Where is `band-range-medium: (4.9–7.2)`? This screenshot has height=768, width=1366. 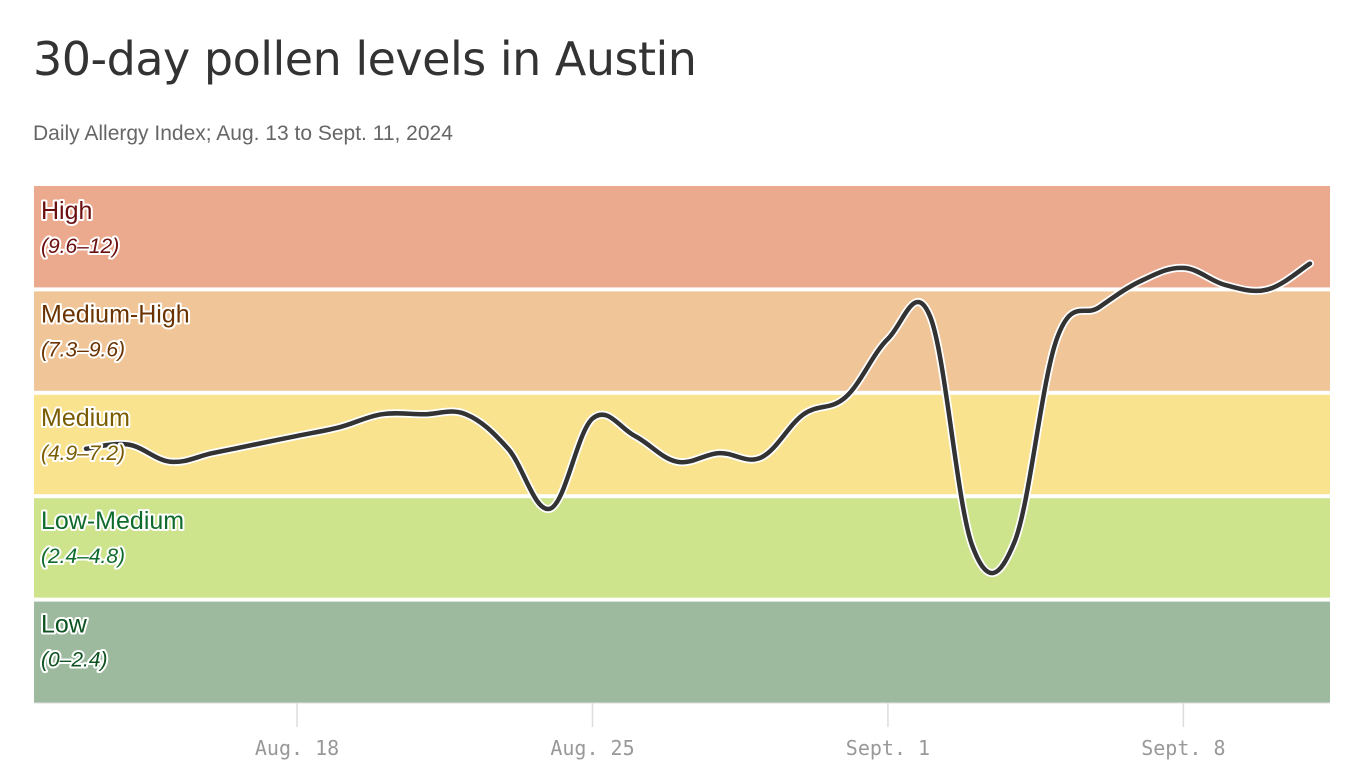
band-range-medium: (4.9–7.2) is located at coordinates (83, 453).